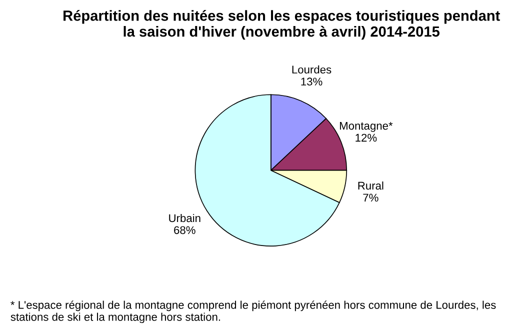 Image resolution: width=521 pixels, height=334 pixels. Describe the element at coordinates (253, 312) in the screenshot. I see `text: * L'espace régional de la montagne comprend le piémont pyrénéen hors commune de Lourdes, les stations de ski et la montagne hors station.` at that location.